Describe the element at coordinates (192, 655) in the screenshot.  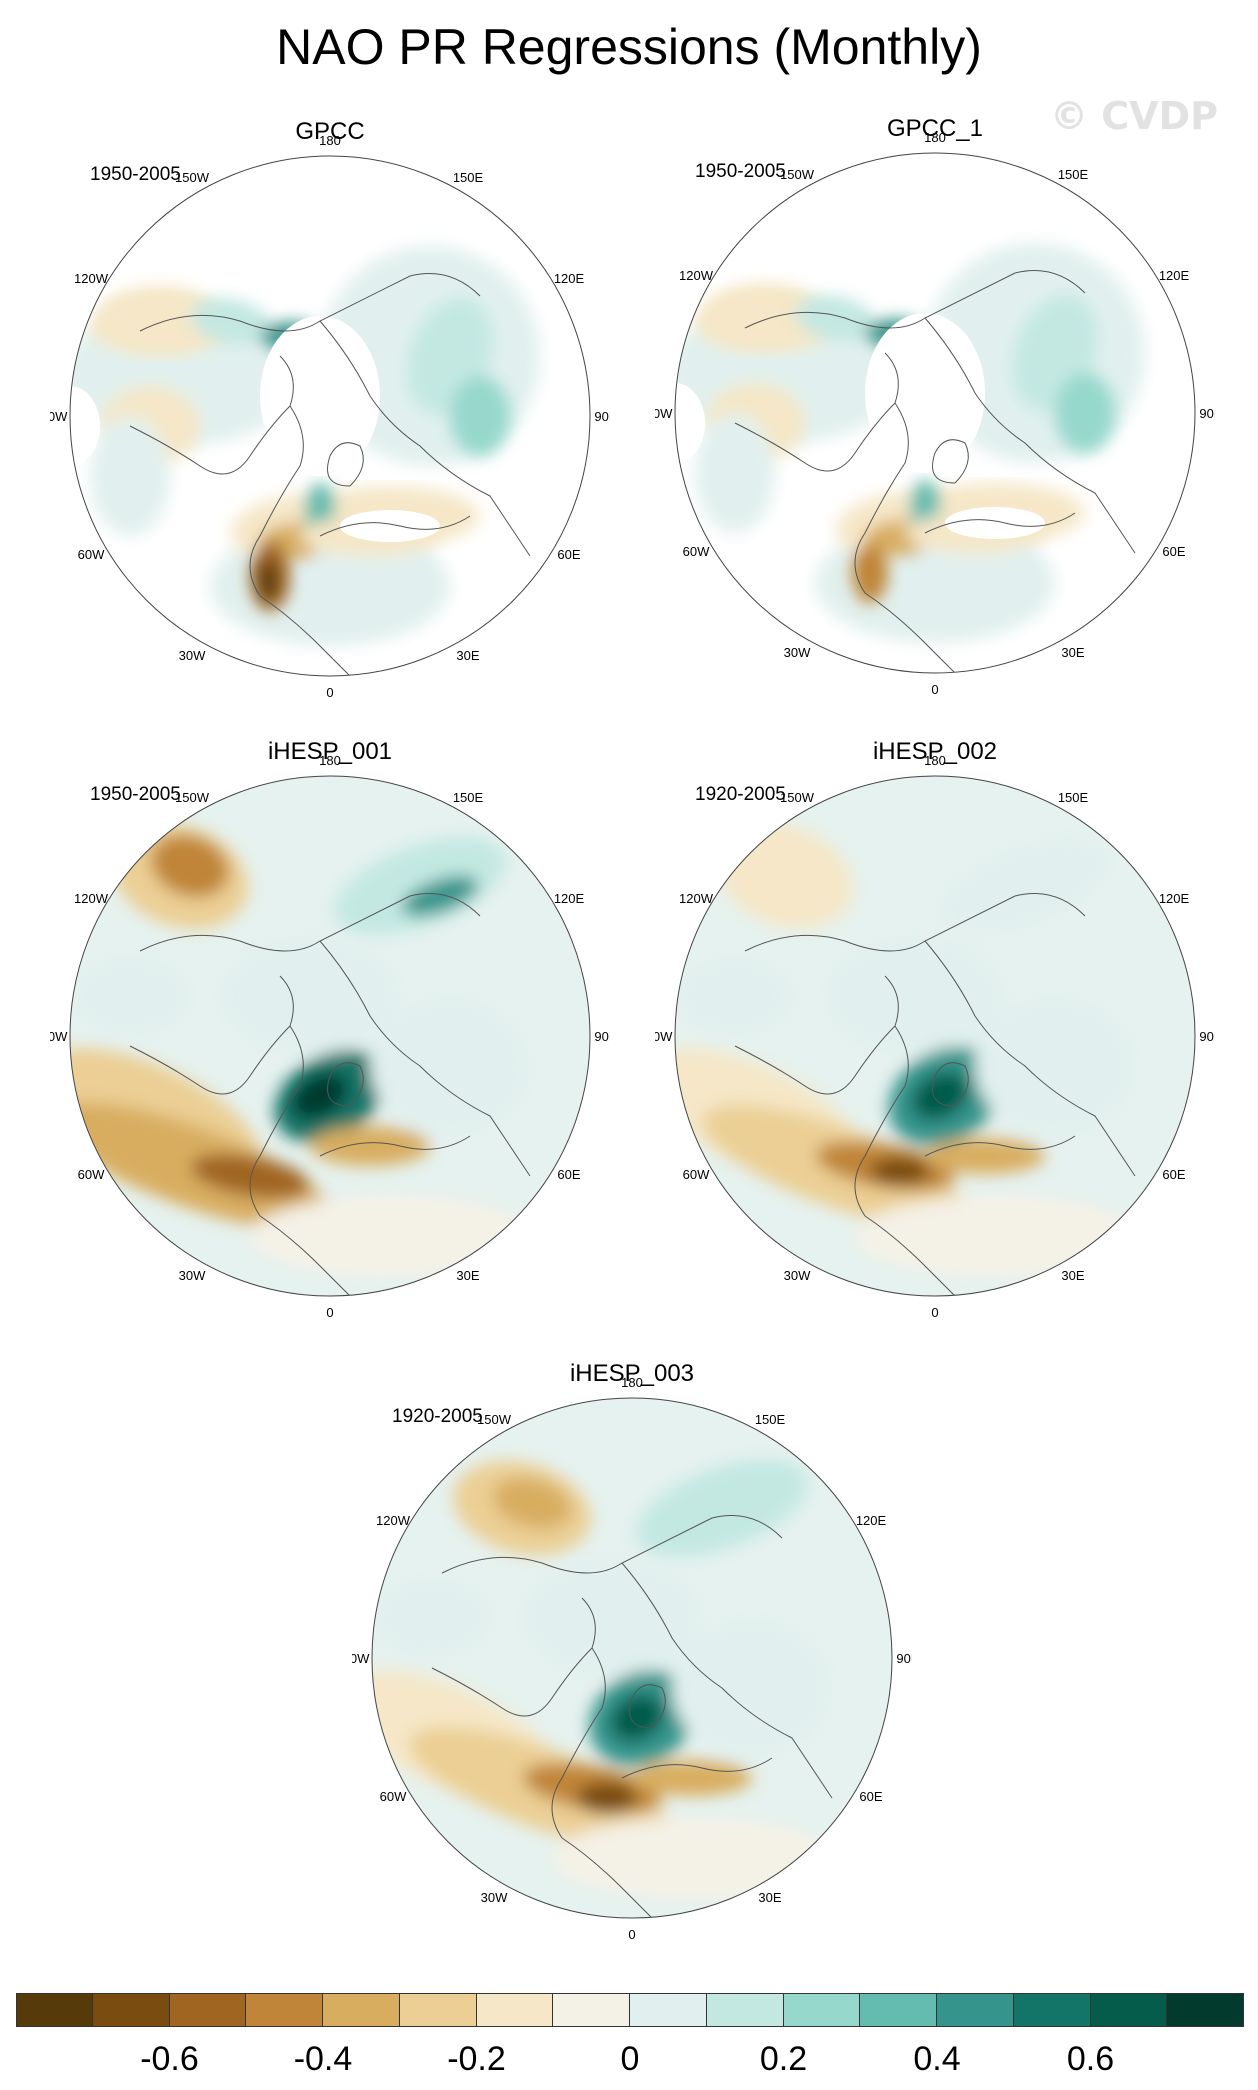
I see `longitude-label: 30W` at that location.